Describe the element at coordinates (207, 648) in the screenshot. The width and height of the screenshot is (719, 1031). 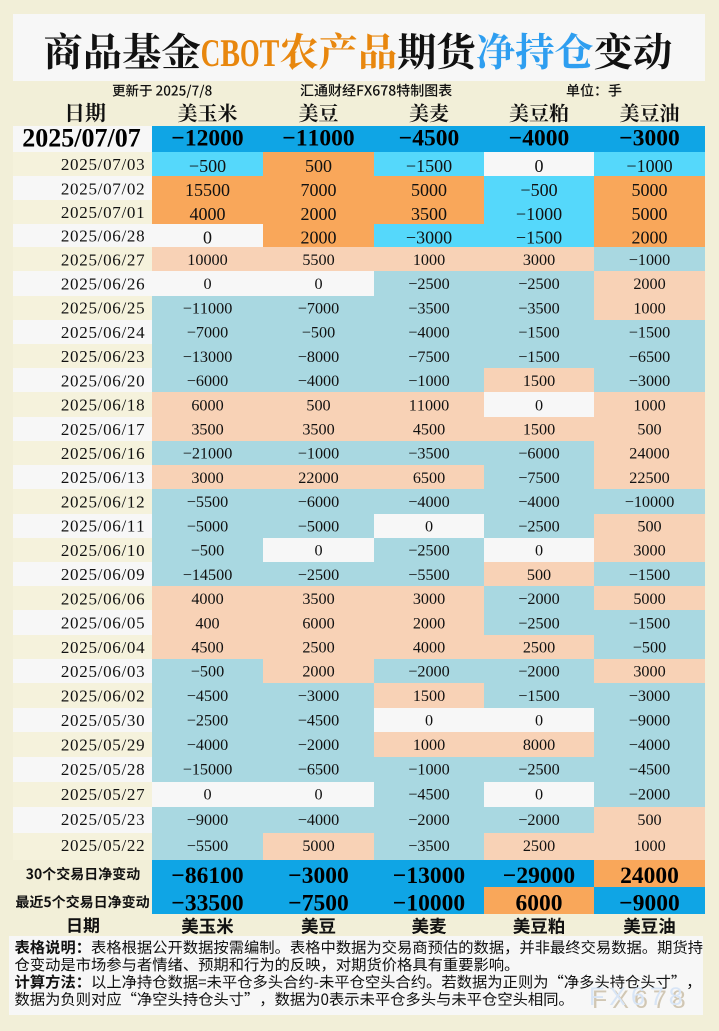
I see `svg-text: 4500` at that location.